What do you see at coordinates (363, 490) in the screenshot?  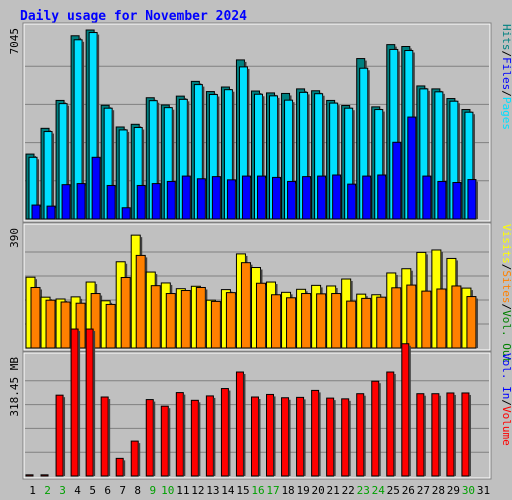 I see `x-tick-label-23: 23` at bounding box center [363, 490].